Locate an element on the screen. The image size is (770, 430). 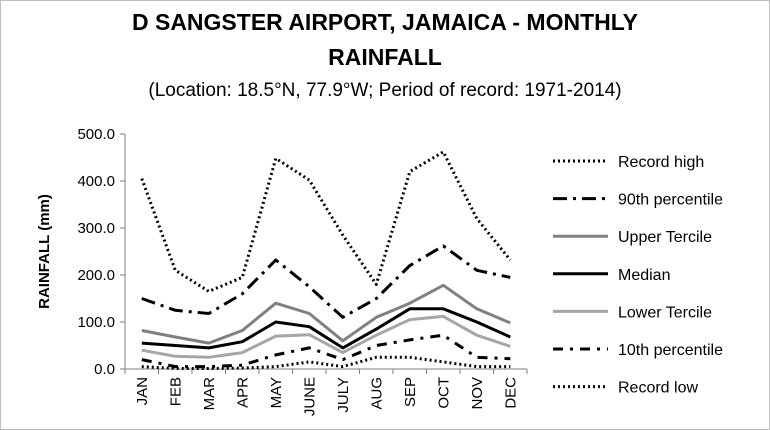
y-tick-label: 0.0 is located at coordinates (104, 369).